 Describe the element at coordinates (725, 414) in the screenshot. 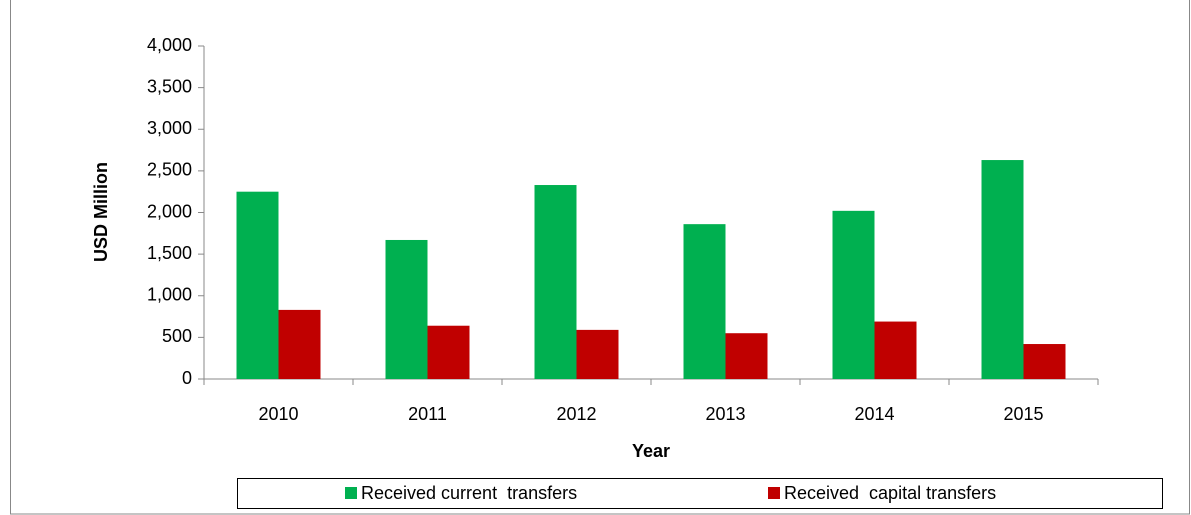

I see `x-tick-label: 2013` at that location.